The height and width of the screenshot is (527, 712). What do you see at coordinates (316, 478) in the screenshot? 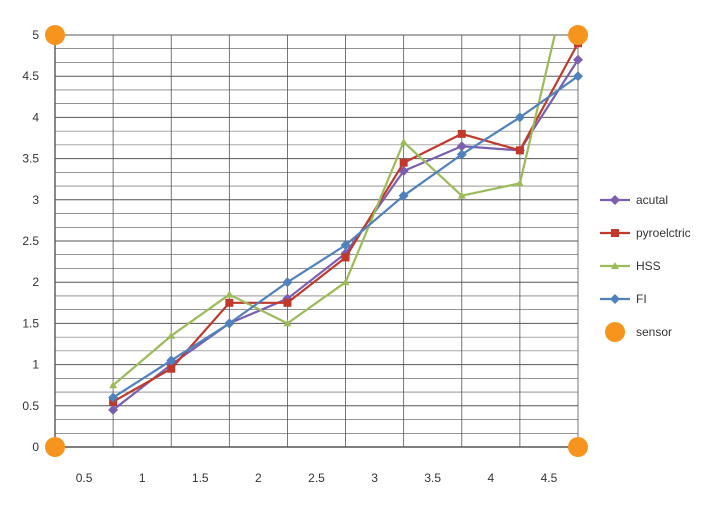
I see `x-tick-label: 2.5` at bounding box center [316, 478].